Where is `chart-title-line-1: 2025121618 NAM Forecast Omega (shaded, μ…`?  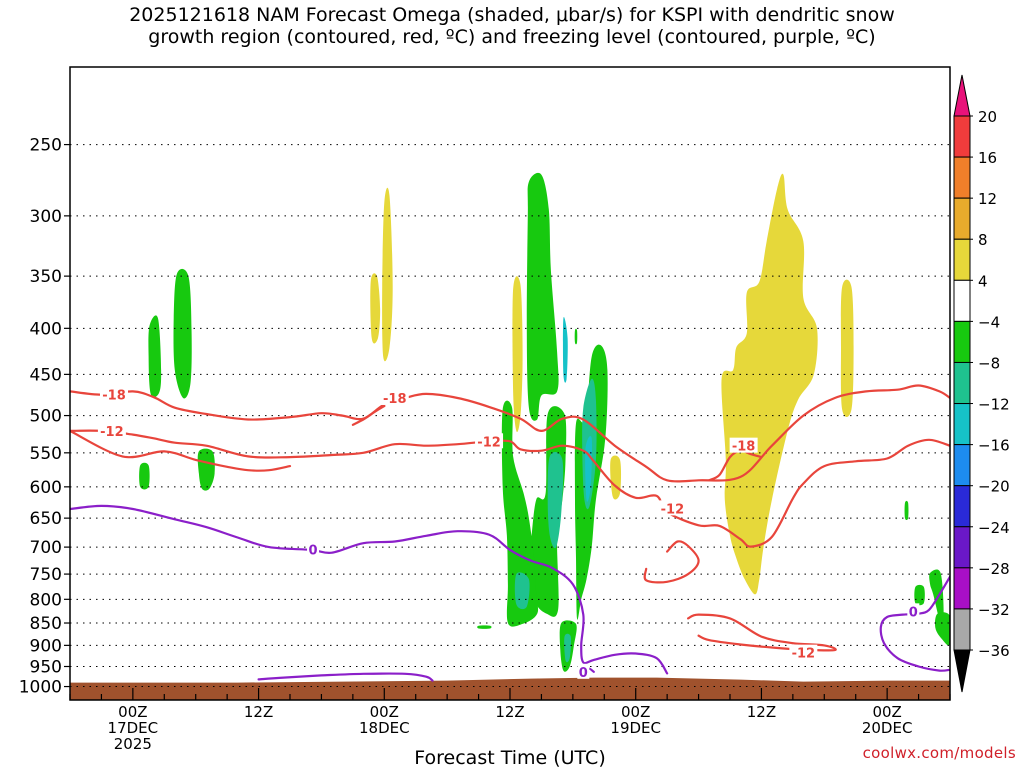 chart-title-line-1: 2025121618 NAM Forecast Omega (shaded, μ… is located at coordinates (512, 15).